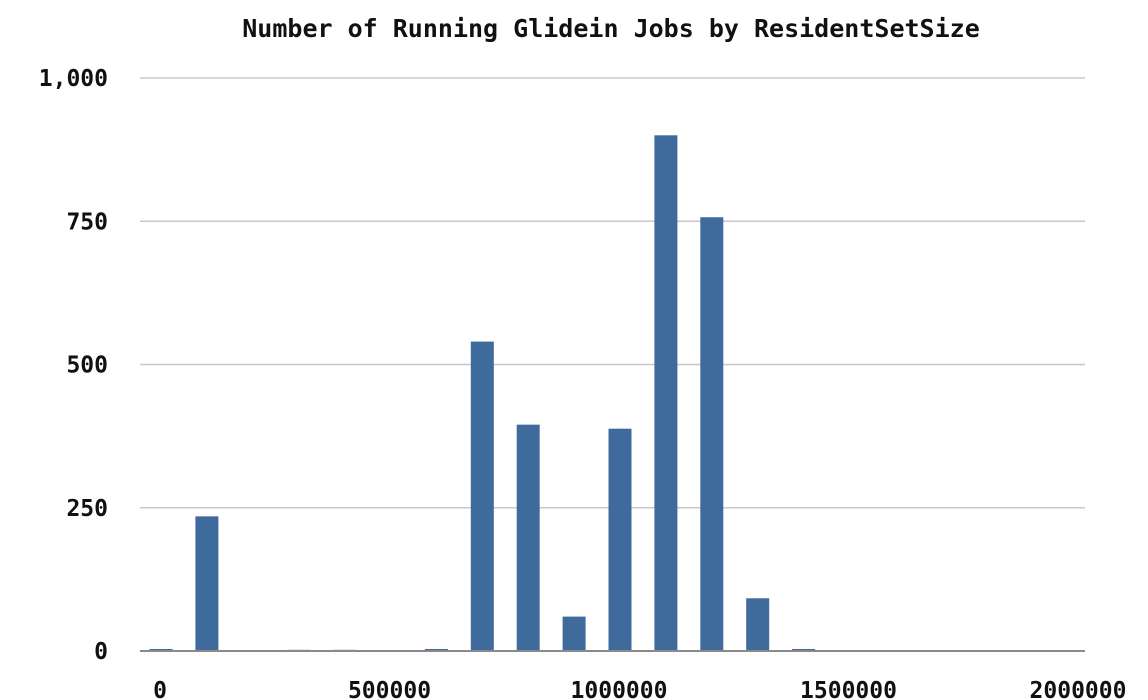  I want to click on y-tick-label: 0, so click(101, 652).